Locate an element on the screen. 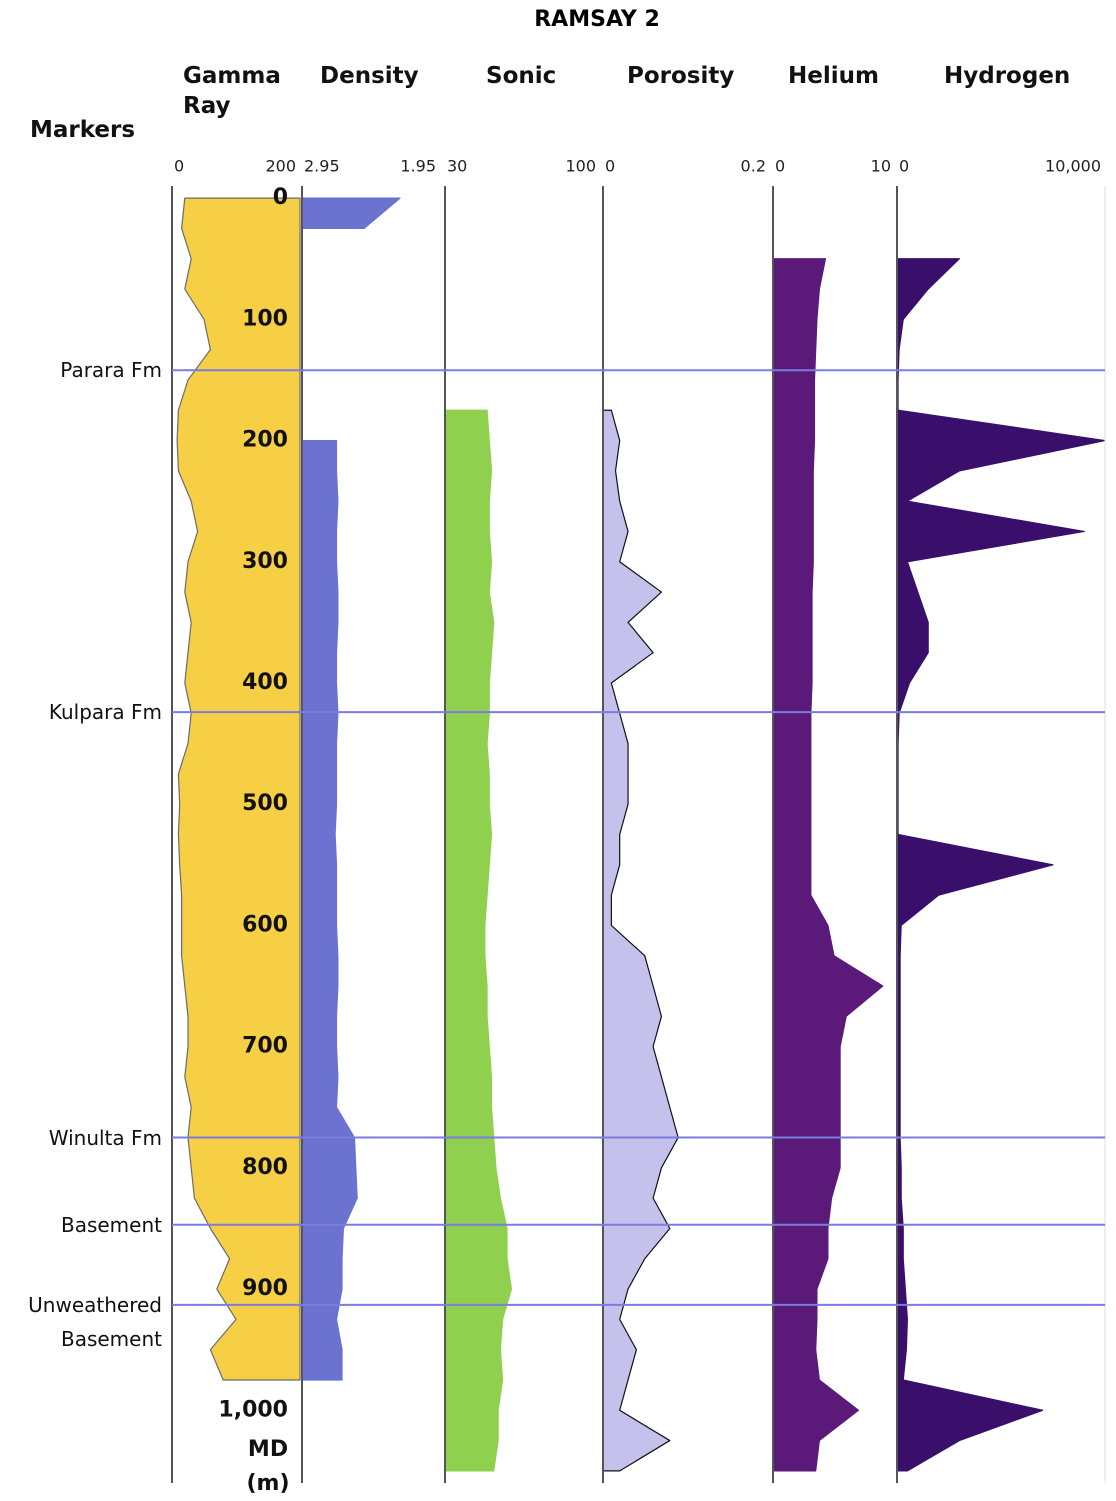  marker-label: Kulpara Fm is located at coordinates (105, 712).